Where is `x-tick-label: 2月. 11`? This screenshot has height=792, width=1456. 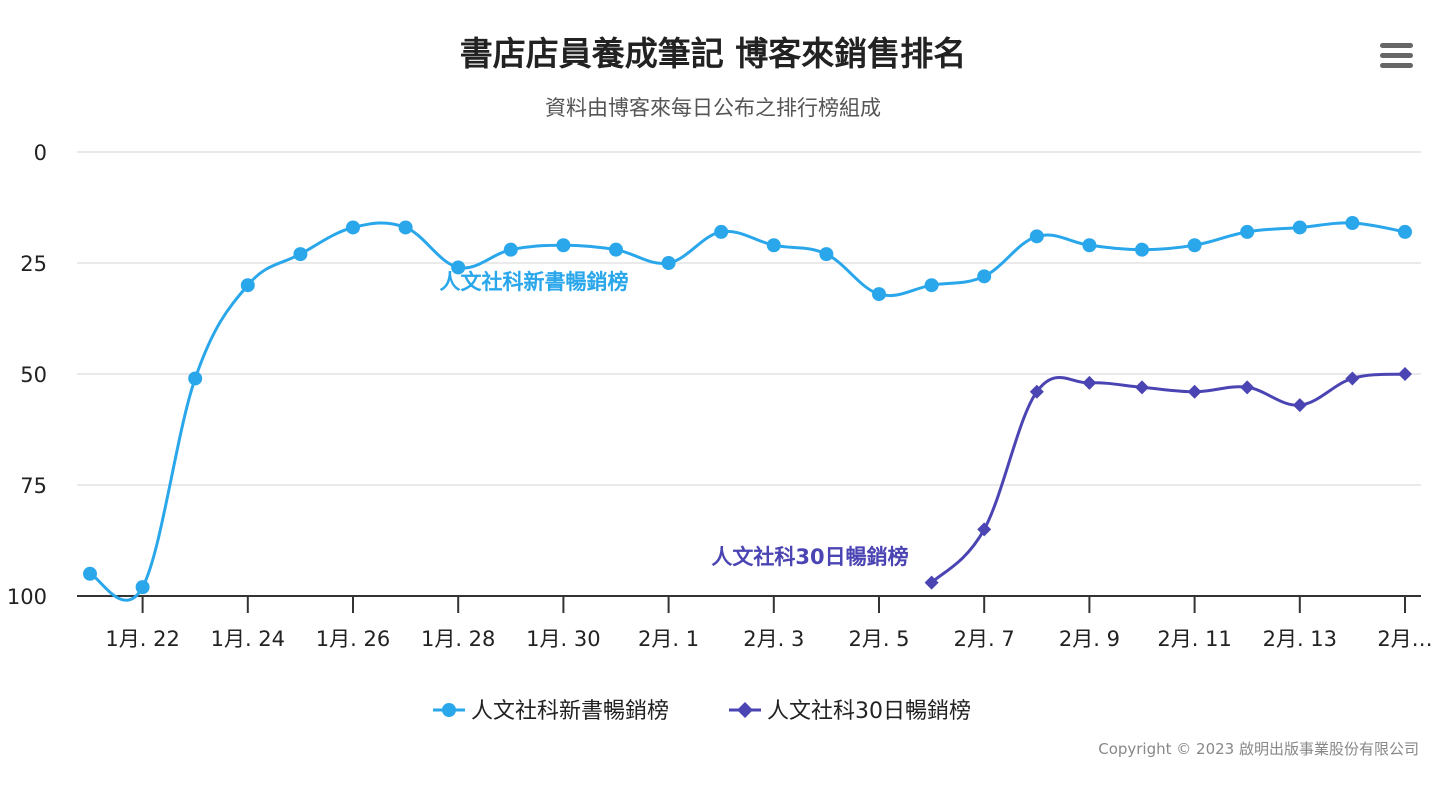
x-tick-label: 2月. 11 is located at coordinates (1194, 639).